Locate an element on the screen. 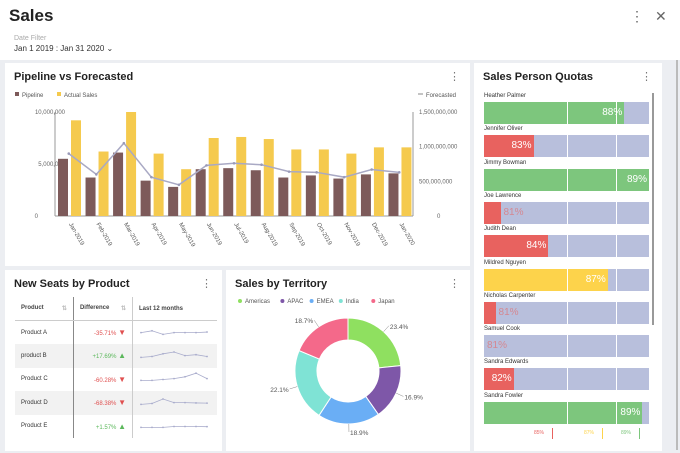 The image size is (680, 453). y2-tick-label: 1,500,000,000 is located at coordinates (438, 113).